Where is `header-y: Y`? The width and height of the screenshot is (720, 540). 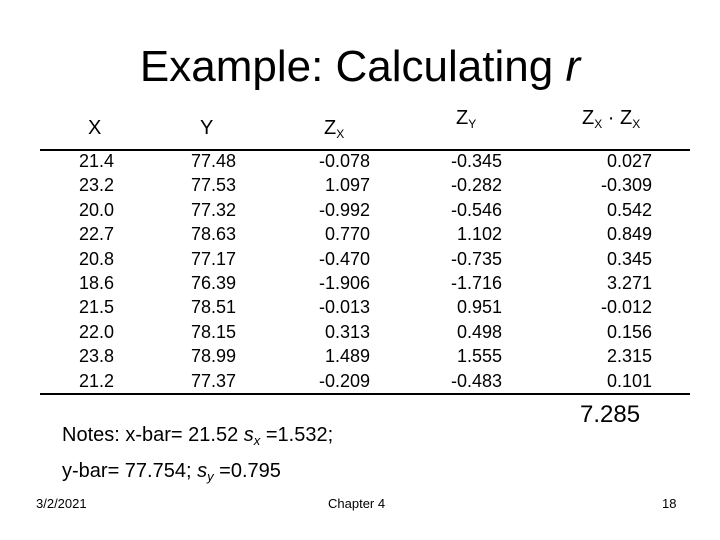
header-y: Y is located at coordinates (207, 128).